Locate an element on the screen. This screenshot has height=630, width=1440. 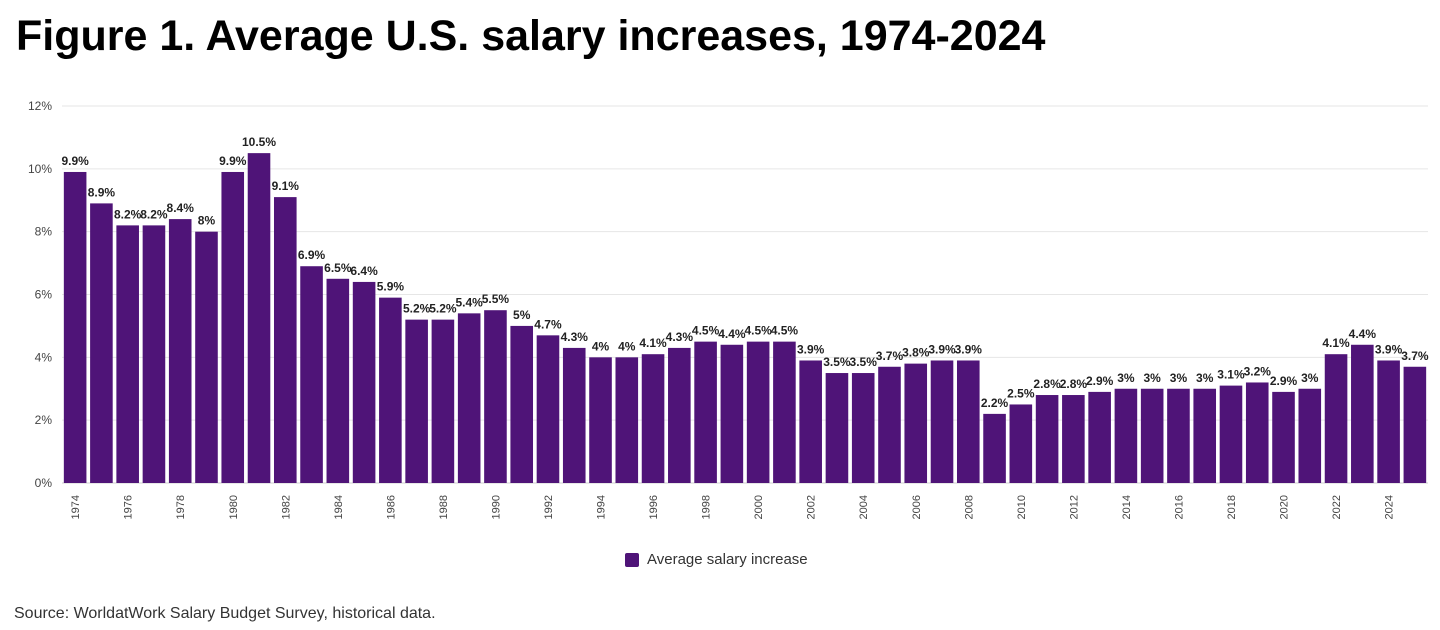
data-label-1983: 6.9% is located at coordinates (312, 255).